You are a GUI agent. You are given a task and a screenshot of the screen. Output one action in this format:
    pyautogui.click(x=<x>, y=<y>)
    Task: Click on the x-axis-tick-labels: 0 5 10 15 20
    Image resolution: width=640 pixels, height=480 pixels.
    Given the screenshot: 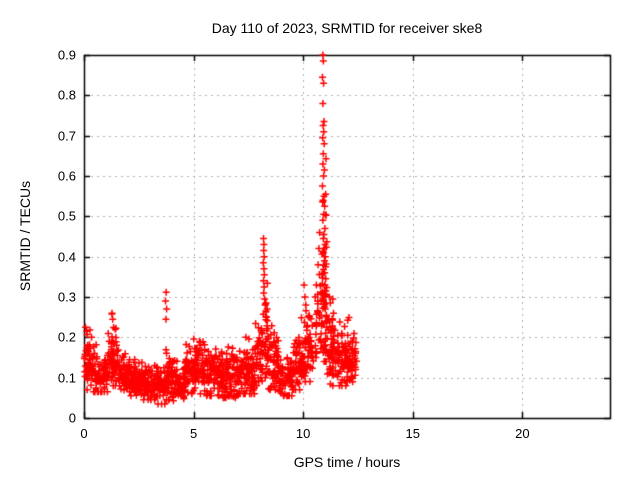 What is the action you would take?
    pyautogui.click(x=320, y=435)
    